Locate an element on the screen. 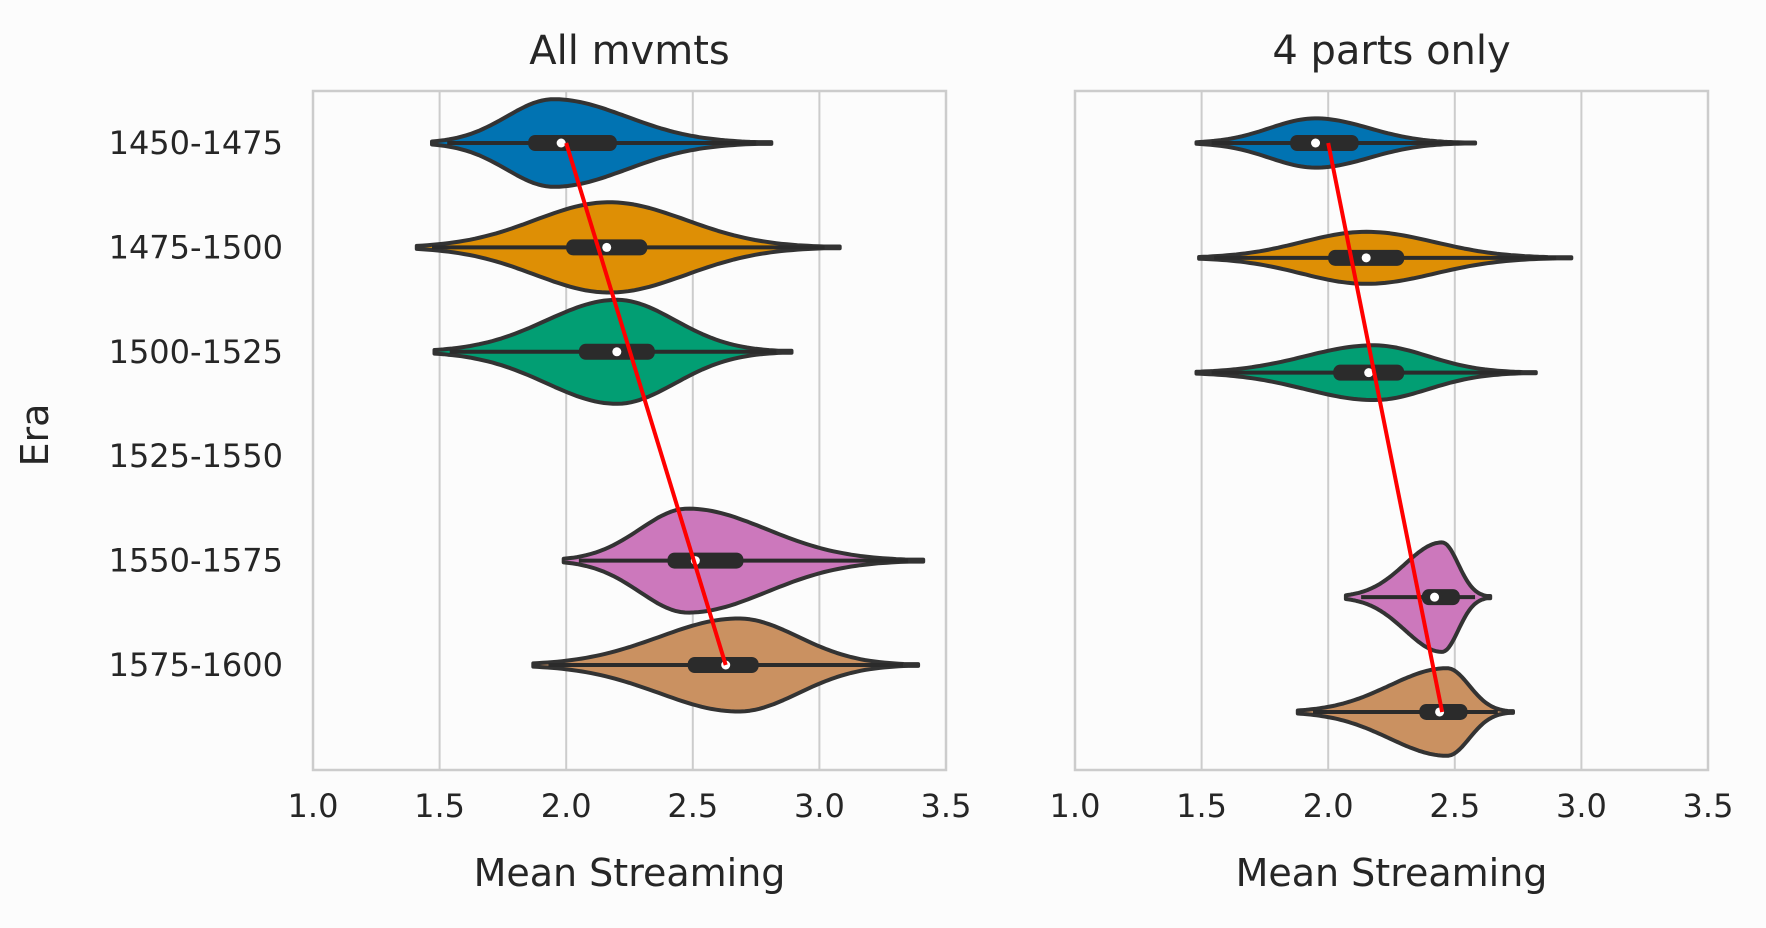 This screenshot has width=1766, height=928. y-tick-label: 1525-1550 is located at coordinates (196, 456).